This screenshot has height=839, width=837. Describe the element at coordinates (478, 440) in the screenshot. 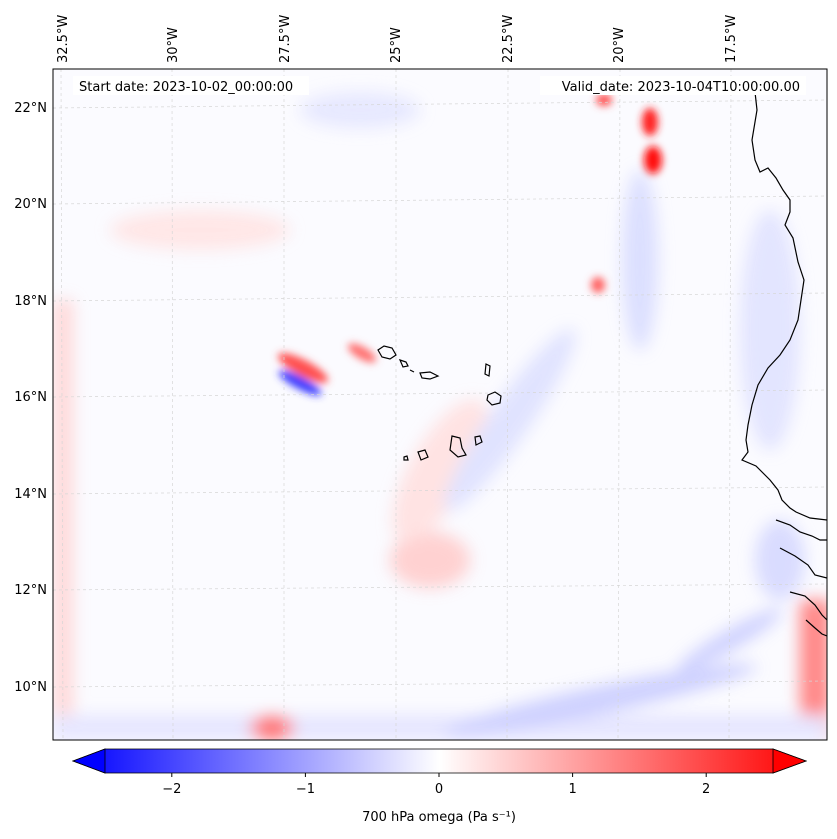

I see `maio-island` at that location.